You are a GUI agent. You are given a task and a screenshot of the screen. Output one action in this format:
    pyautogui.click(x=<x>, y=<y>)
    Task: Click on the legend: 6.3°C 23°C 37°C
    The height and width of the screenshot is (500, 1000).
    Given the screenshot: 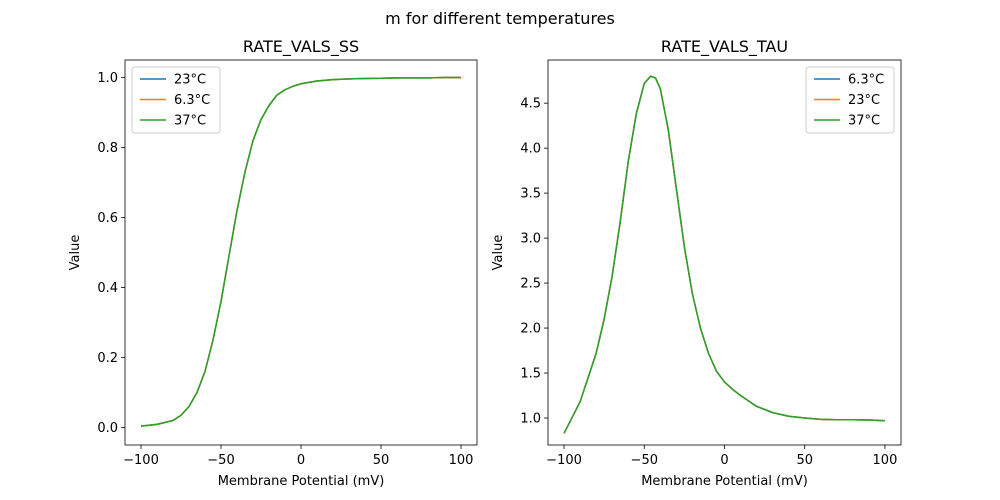 What is the action you would take?
    pyautogui.click(x=850, y=100)
    